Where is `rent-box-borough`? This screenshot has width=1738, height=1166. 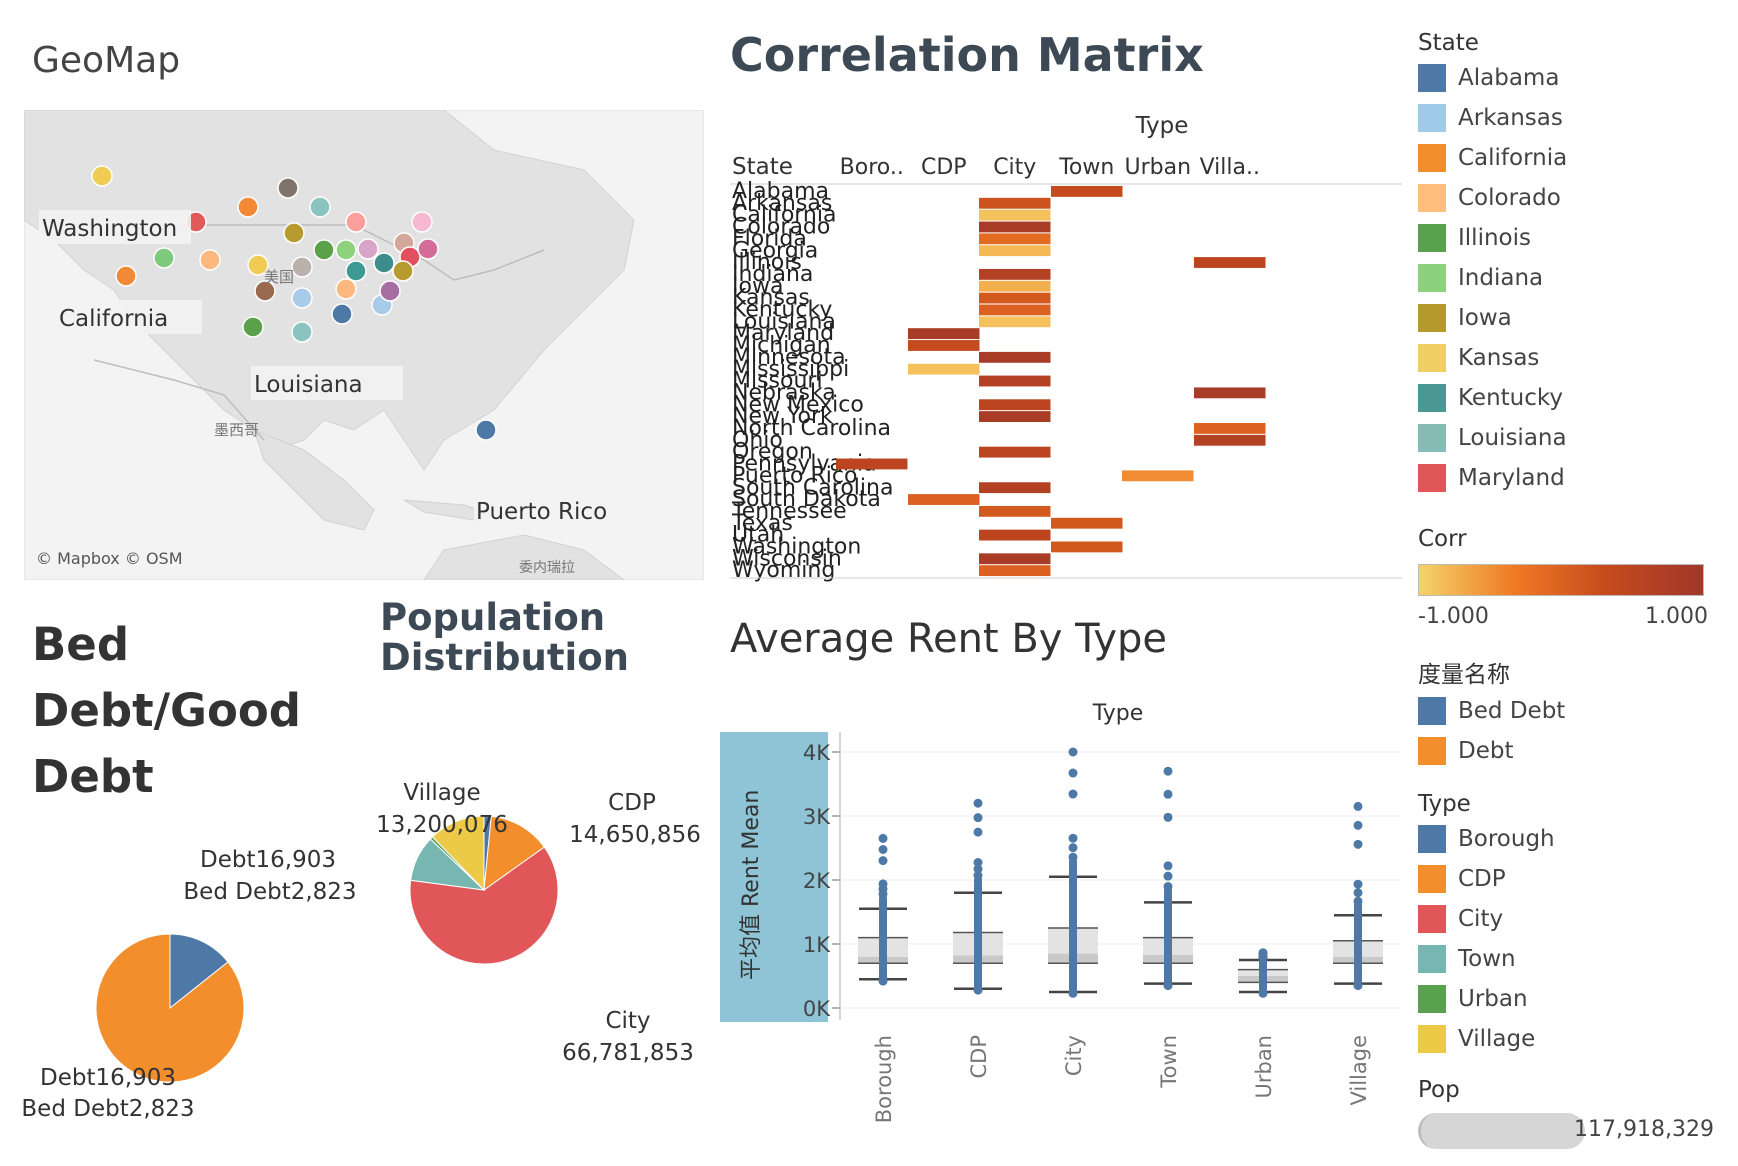 rent-box-borough is located at coordinates (883, 909).